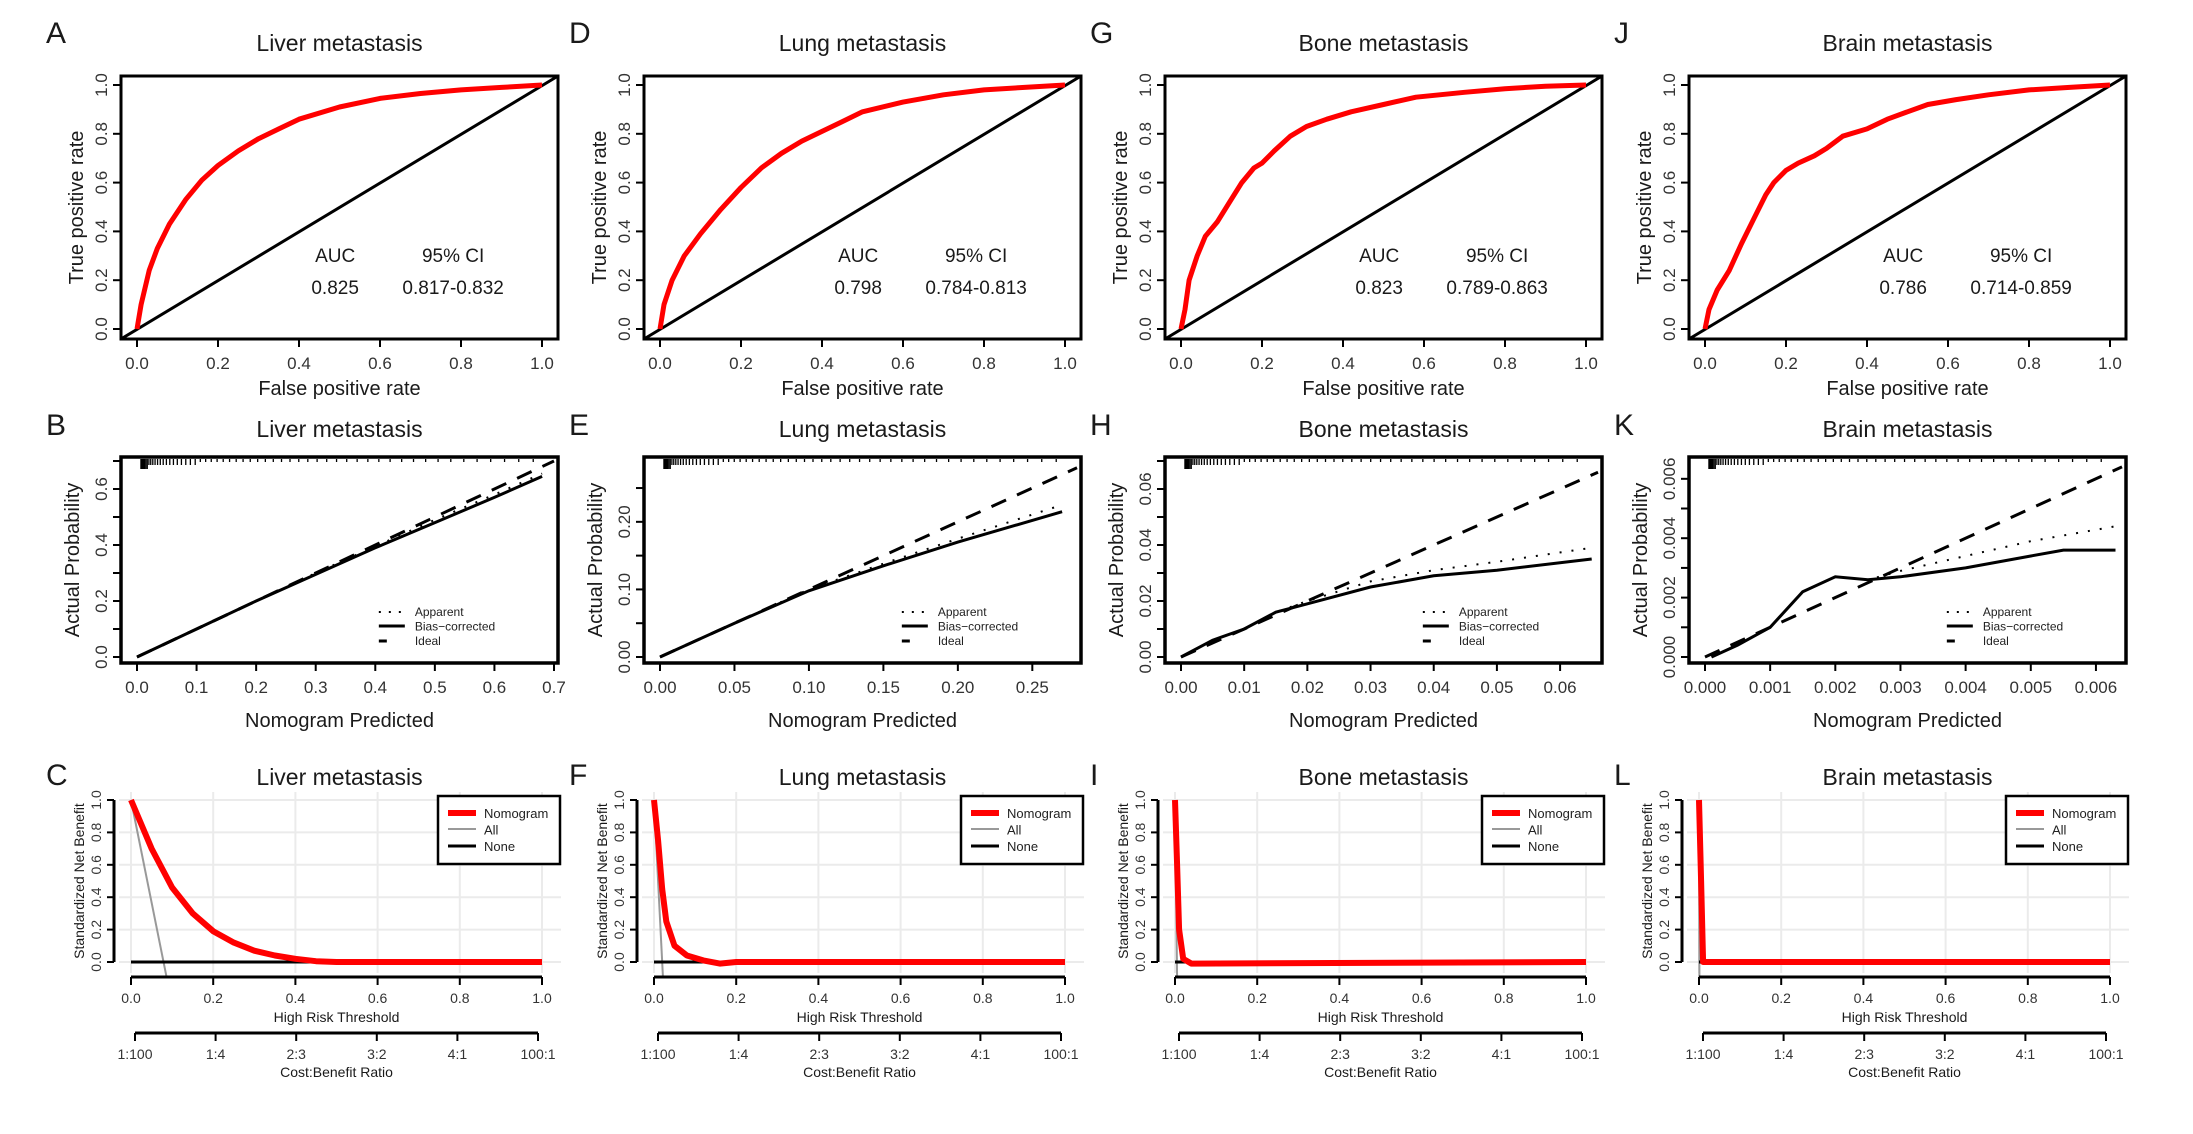 This screenshot has width=2193, height=1134. I want to click on auc-header: AUC, so click(1903, 256).